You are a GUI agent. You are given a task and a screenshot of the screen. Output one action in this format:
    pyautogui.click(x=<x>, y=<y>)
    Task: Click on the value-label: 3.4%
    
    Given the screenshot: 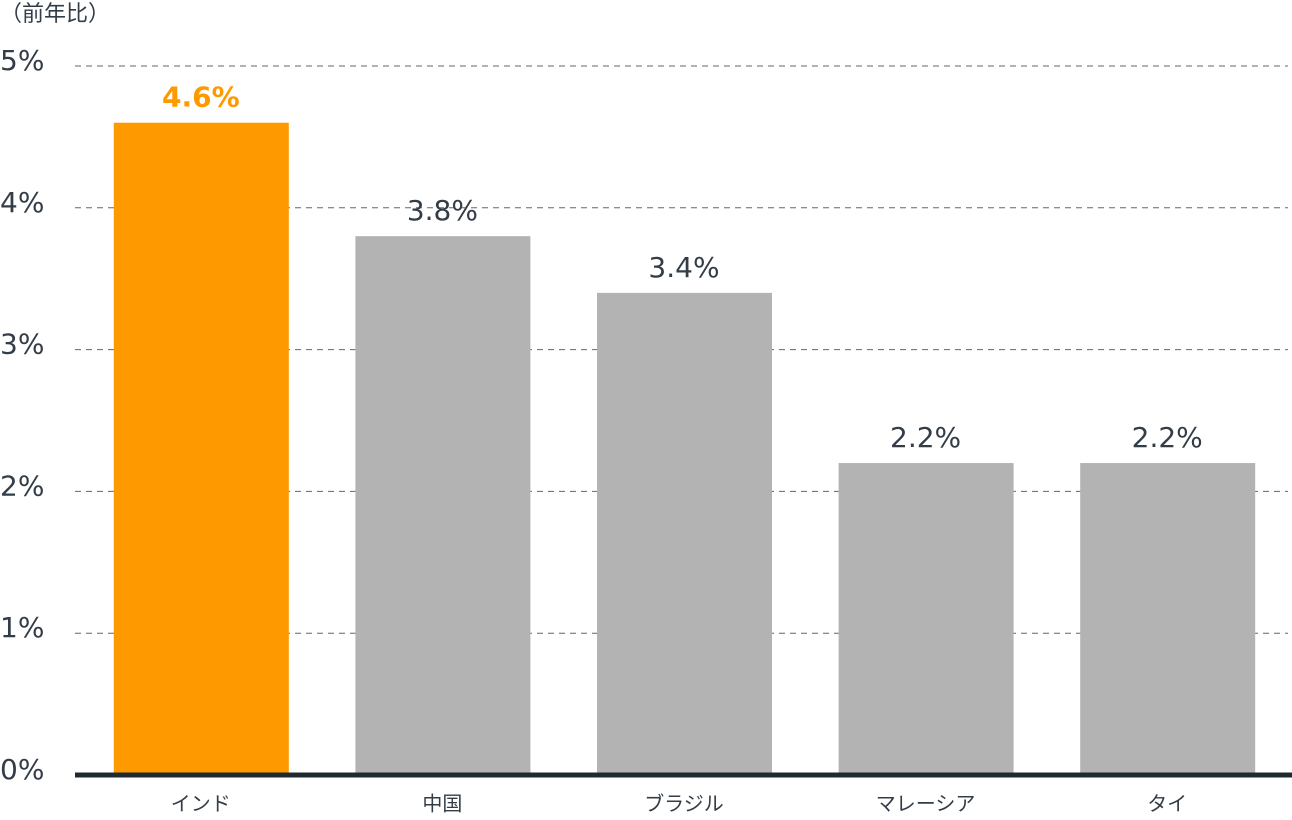 What is the action you would take?
    pyautogui.click(x=683, y=267)
    